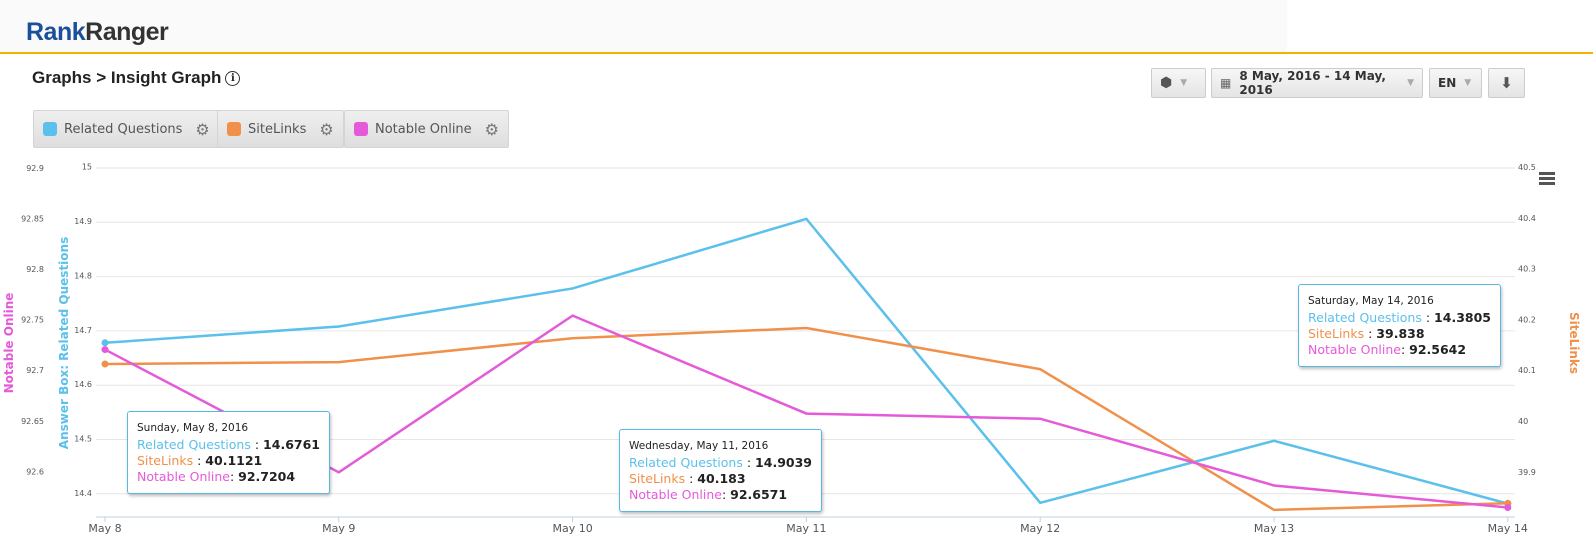 Image resolution: width=1593 pixels, height=553 pixels. What do you see at coordinates (32, 219) in the screenshot?
I see `notable-axis-tick: 92.85` at bounding box center [32, 219].